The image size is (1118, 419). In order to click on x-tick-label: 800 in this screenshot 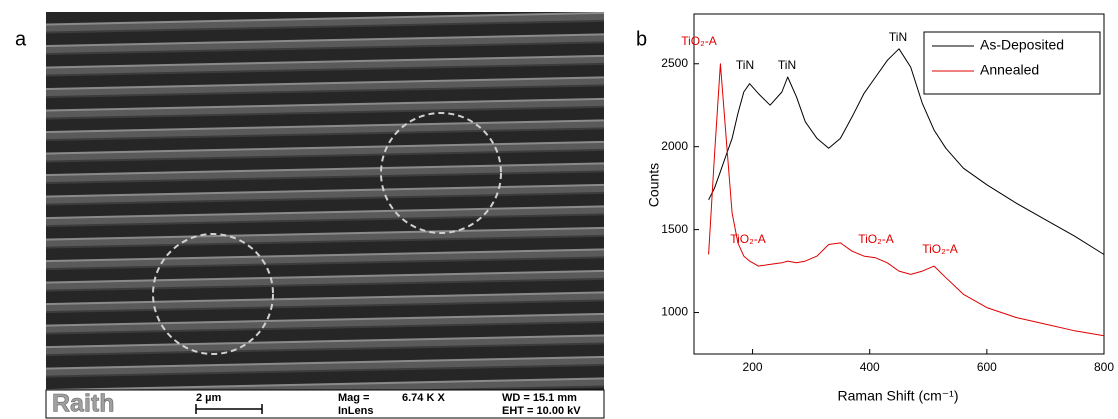, I will do `click(1104, 367)`.